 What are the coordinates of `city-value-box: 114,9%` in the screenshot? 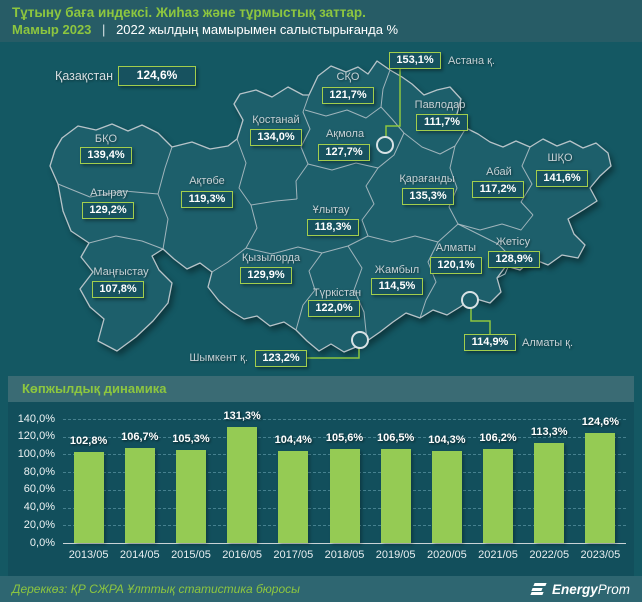 It's located at (490, 342).